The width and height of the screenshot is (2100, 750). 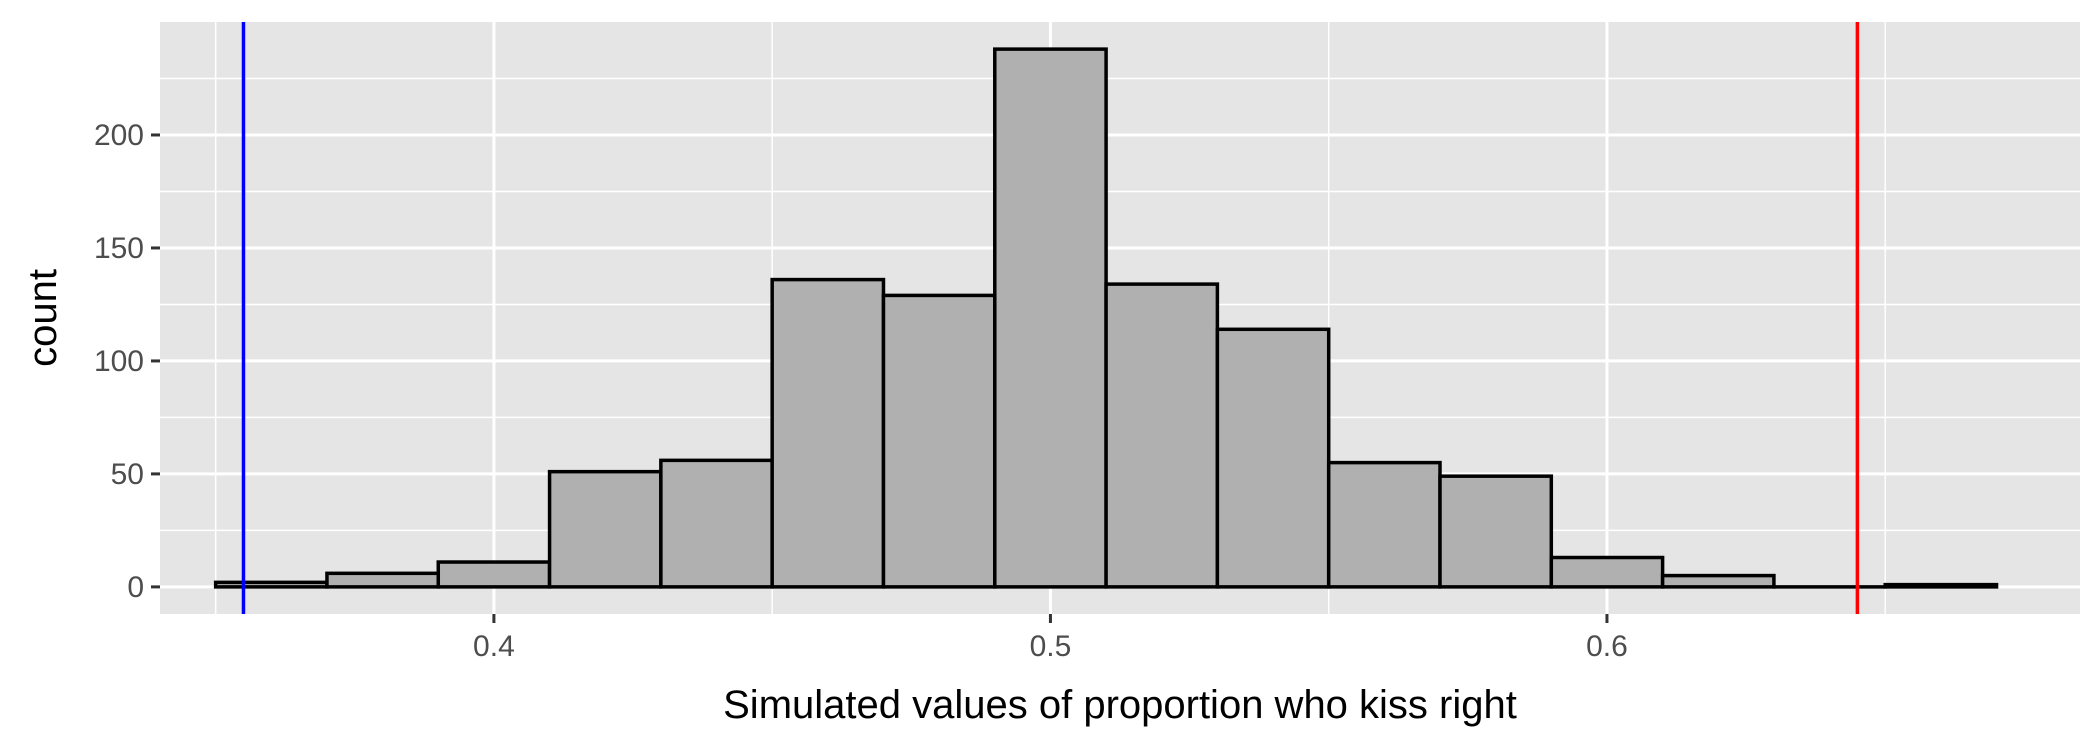 I want to click on y-tick-label: 200, so click(x=119, y=135).